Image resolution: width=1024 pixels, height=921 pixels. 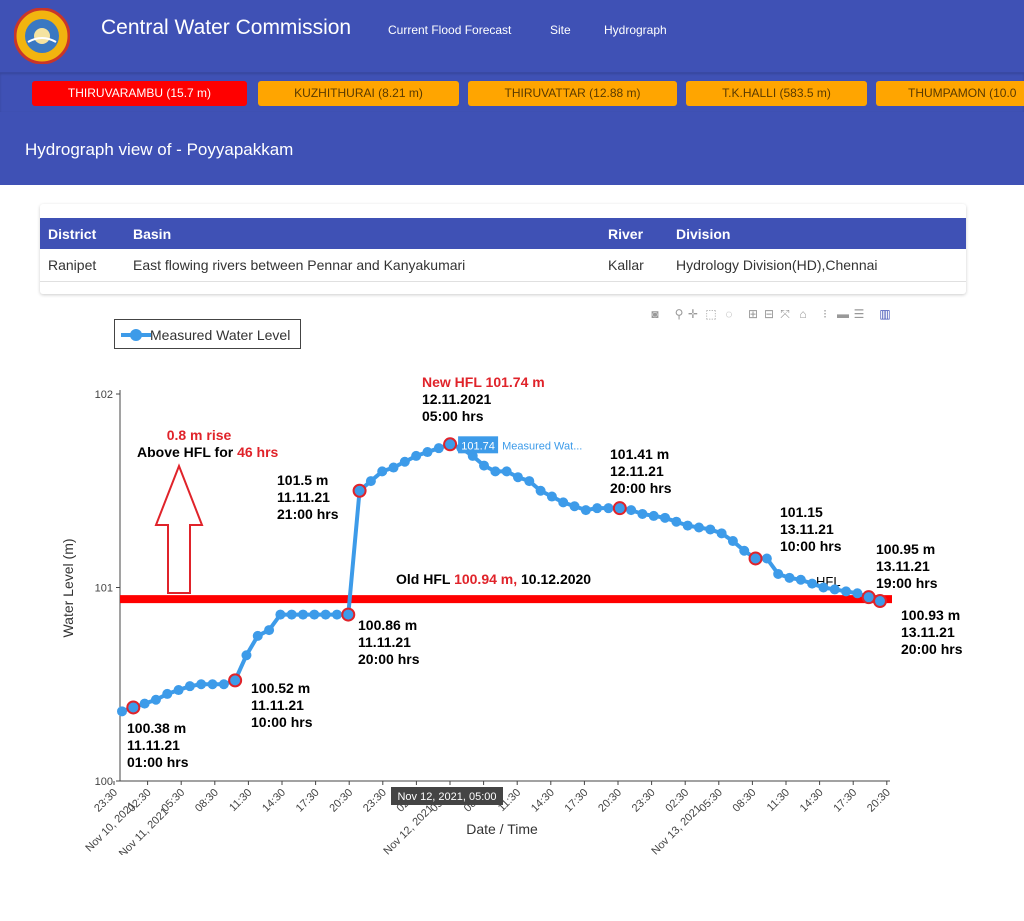 I want to click on box-select-icon: ⬚, so click(x=711, y=314).